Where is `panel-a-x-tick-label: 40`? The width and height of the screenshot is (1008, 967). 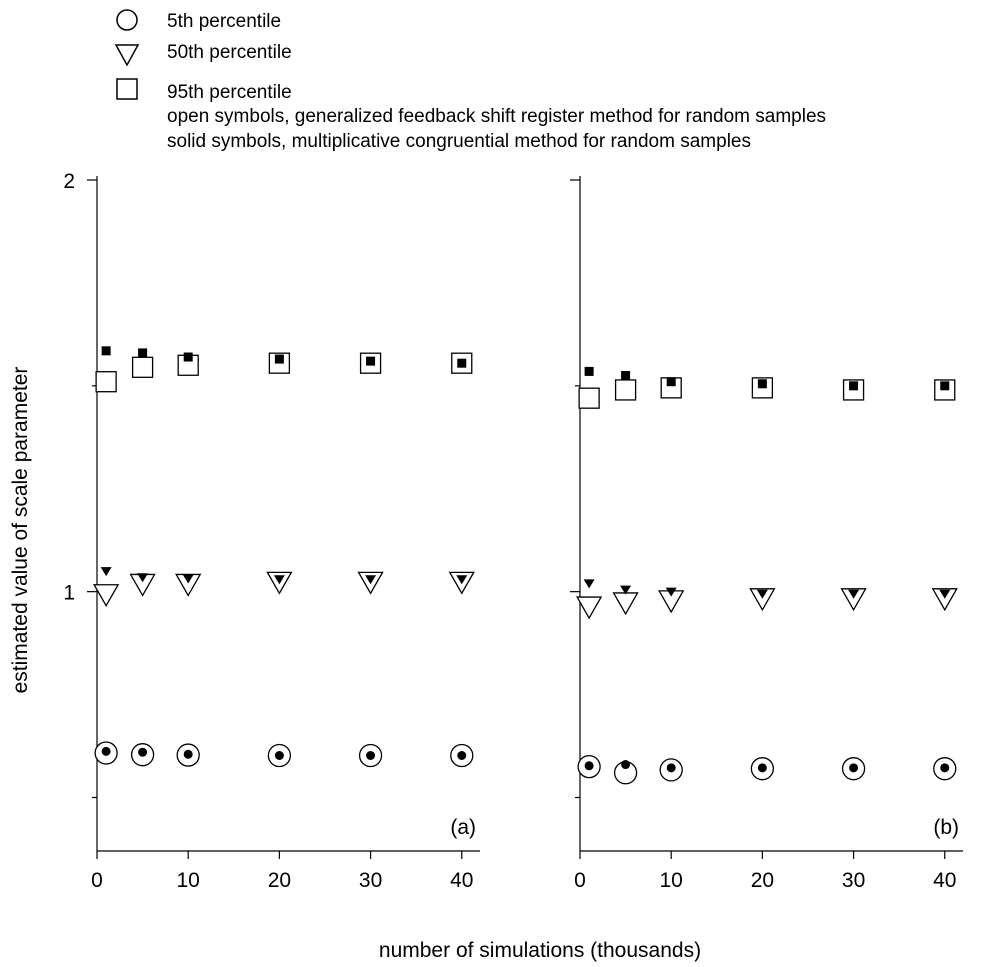 panel-a-x-tick-label: 40 is located at coordinates (461, 880).